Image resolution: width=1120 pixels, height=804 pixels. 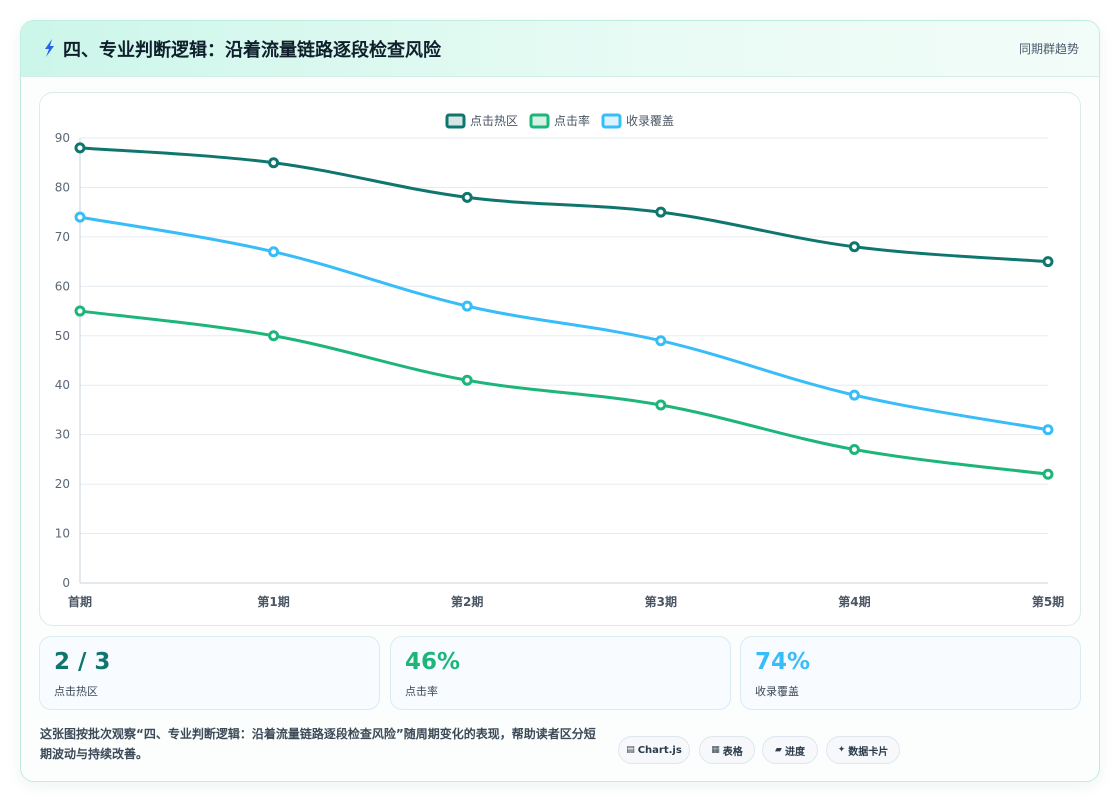 I want to click on stat-card-ctr: 46% 点击率, so click(x=560, y=673).